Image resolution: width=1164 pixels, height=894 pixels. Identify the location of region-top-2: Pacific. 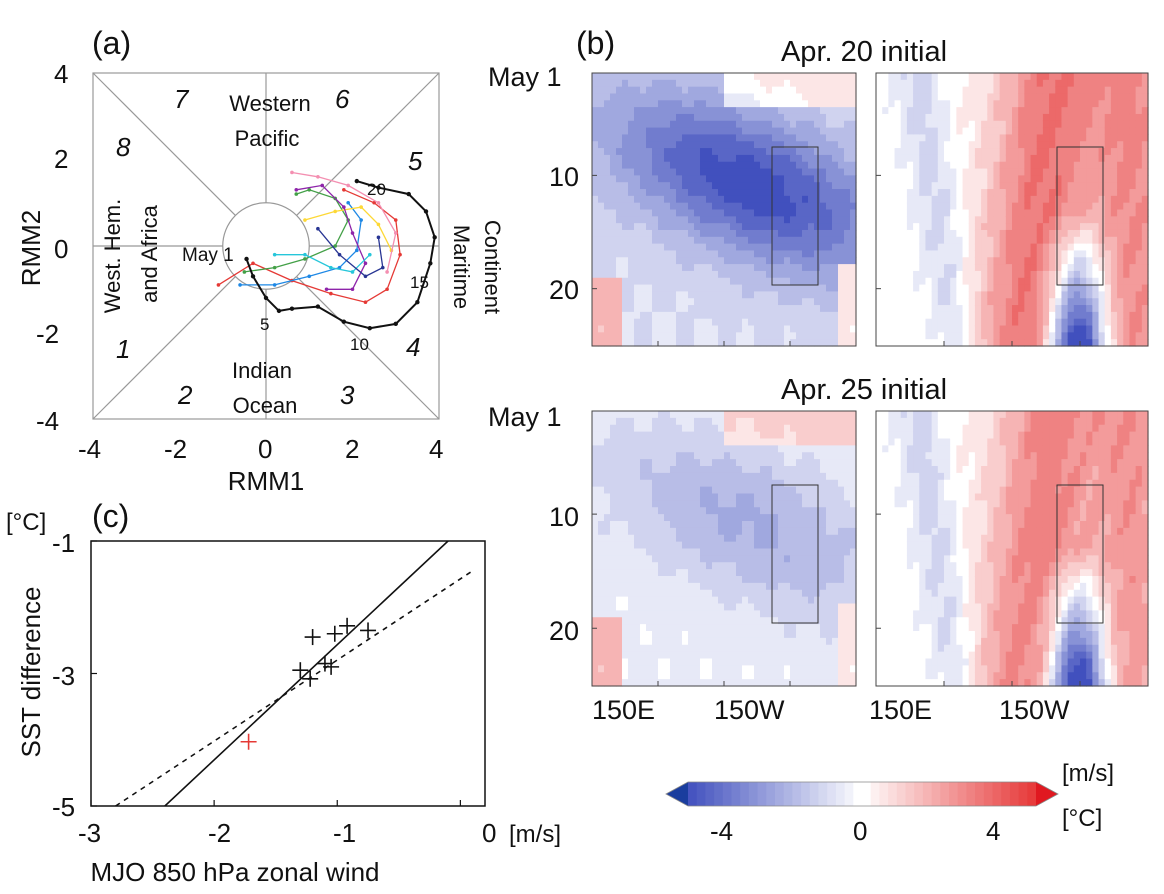
(267, 138).